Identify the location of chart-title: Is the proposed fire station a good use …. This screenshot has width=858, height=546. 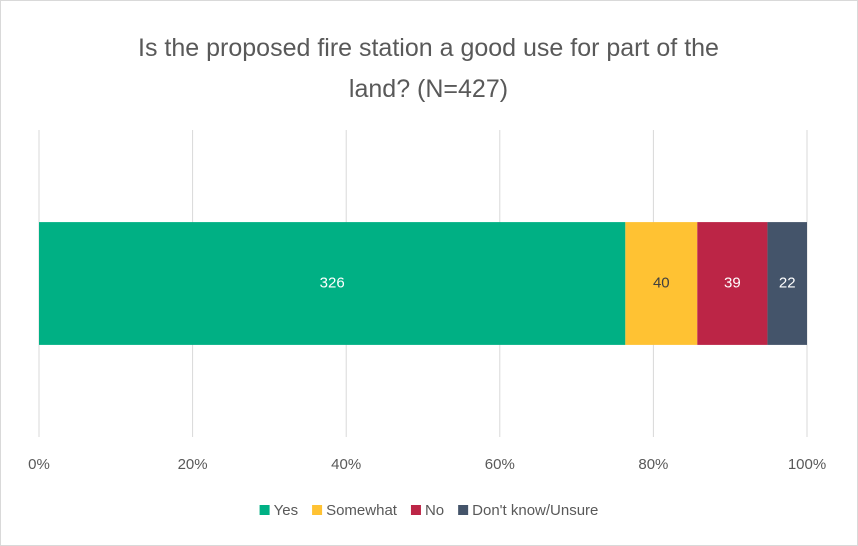
(428, 68).